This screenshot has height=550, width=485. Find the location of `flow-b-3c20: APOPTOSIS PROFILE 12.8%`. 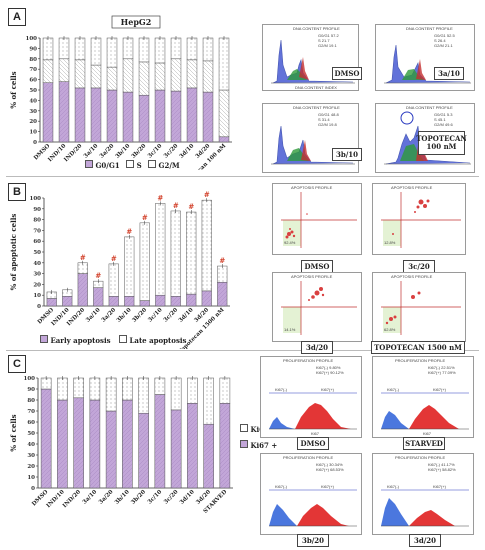

flow-b-3c20: APOPTOSIS PROFILE 12.8% is located at coordinates (419, 219).